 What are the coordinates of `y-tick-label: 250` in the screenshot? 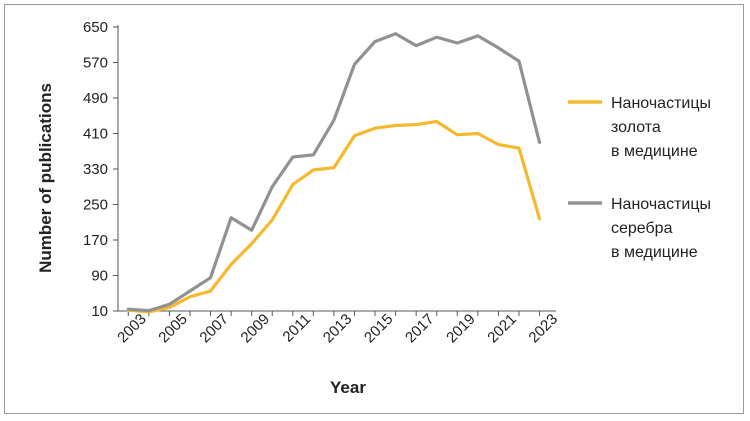 It's located at (95, 205).